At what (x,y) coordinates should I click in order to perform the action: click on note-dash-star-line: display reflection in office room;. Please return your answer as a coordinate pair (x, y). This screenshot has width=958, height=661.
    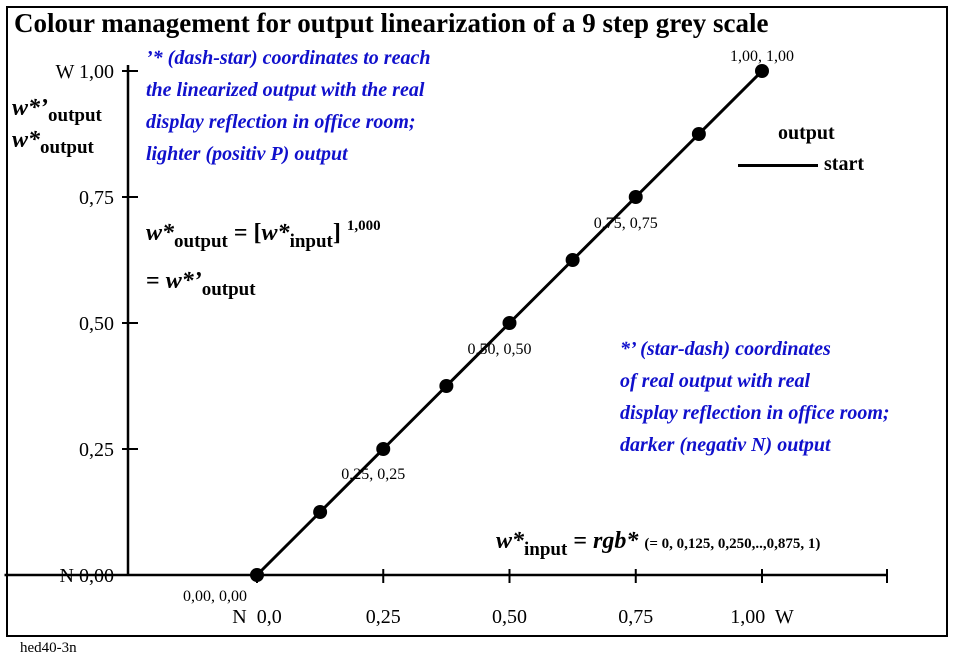
    Looking at the image, I should click on (281, 122).